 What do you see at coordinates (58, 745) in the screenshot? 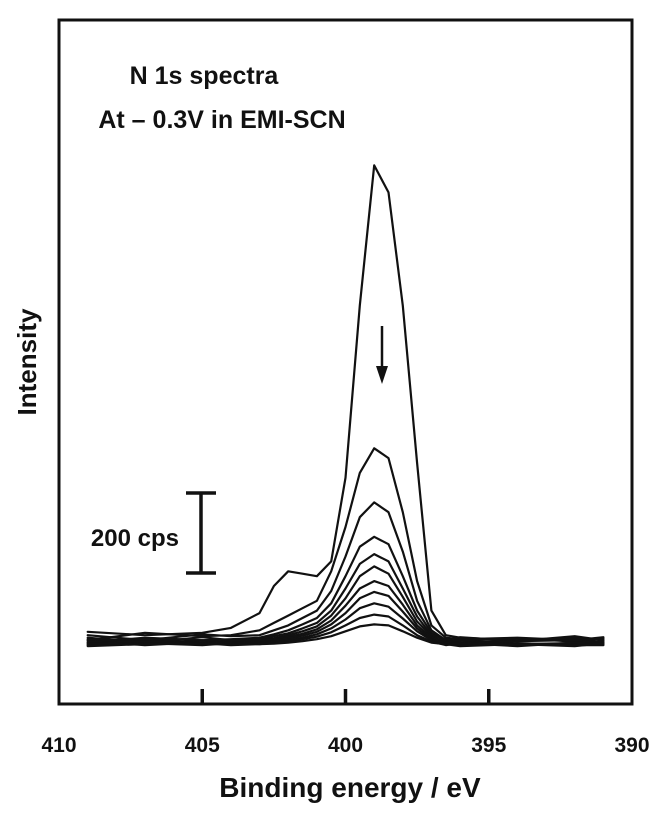
I see `x-tick-label: 410` at bounding box center [58, 745].